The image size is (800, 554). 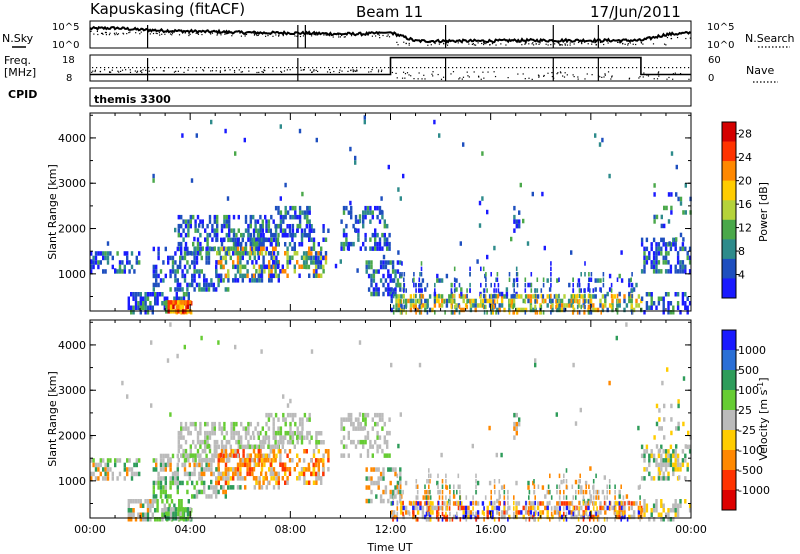 I want to click on nave-tick-high: 60, so click(x=714, y=60).